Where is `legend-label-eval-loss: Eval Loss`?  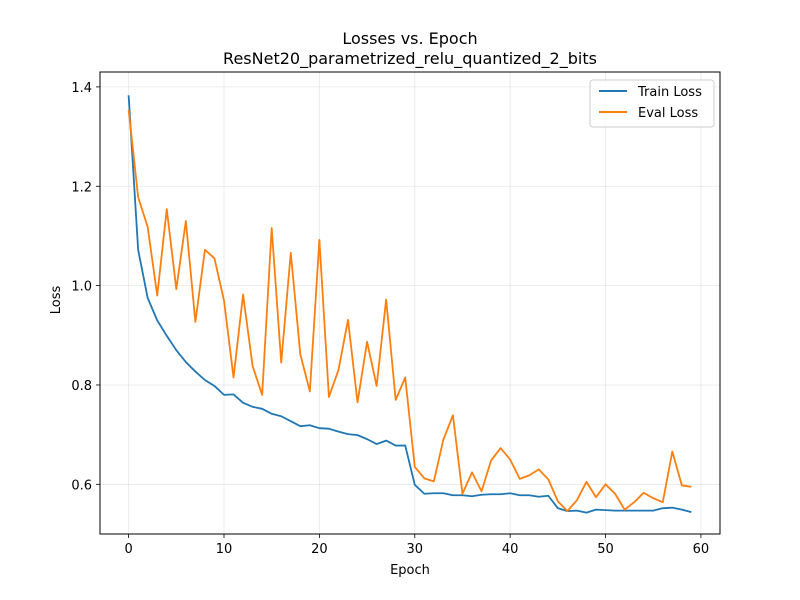
legend-label-eval-loss: Eval Loss is located at coordinates (668, 113).